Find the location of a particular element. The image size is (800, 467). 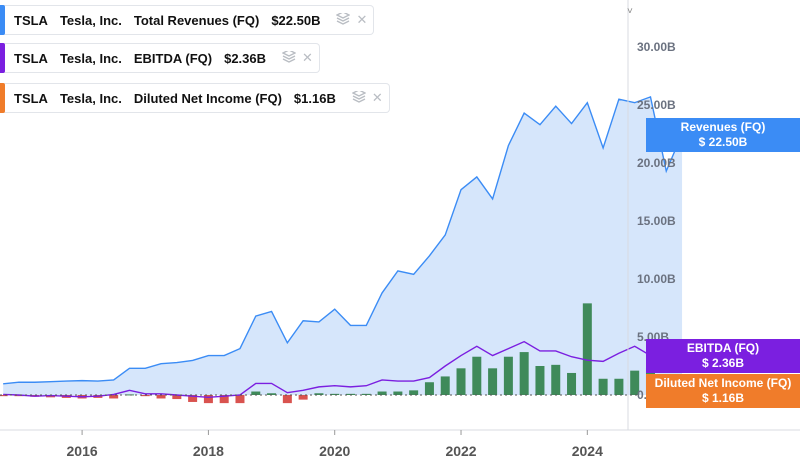

badge-value: $ 1.16B is located at coordinates (723, 398).